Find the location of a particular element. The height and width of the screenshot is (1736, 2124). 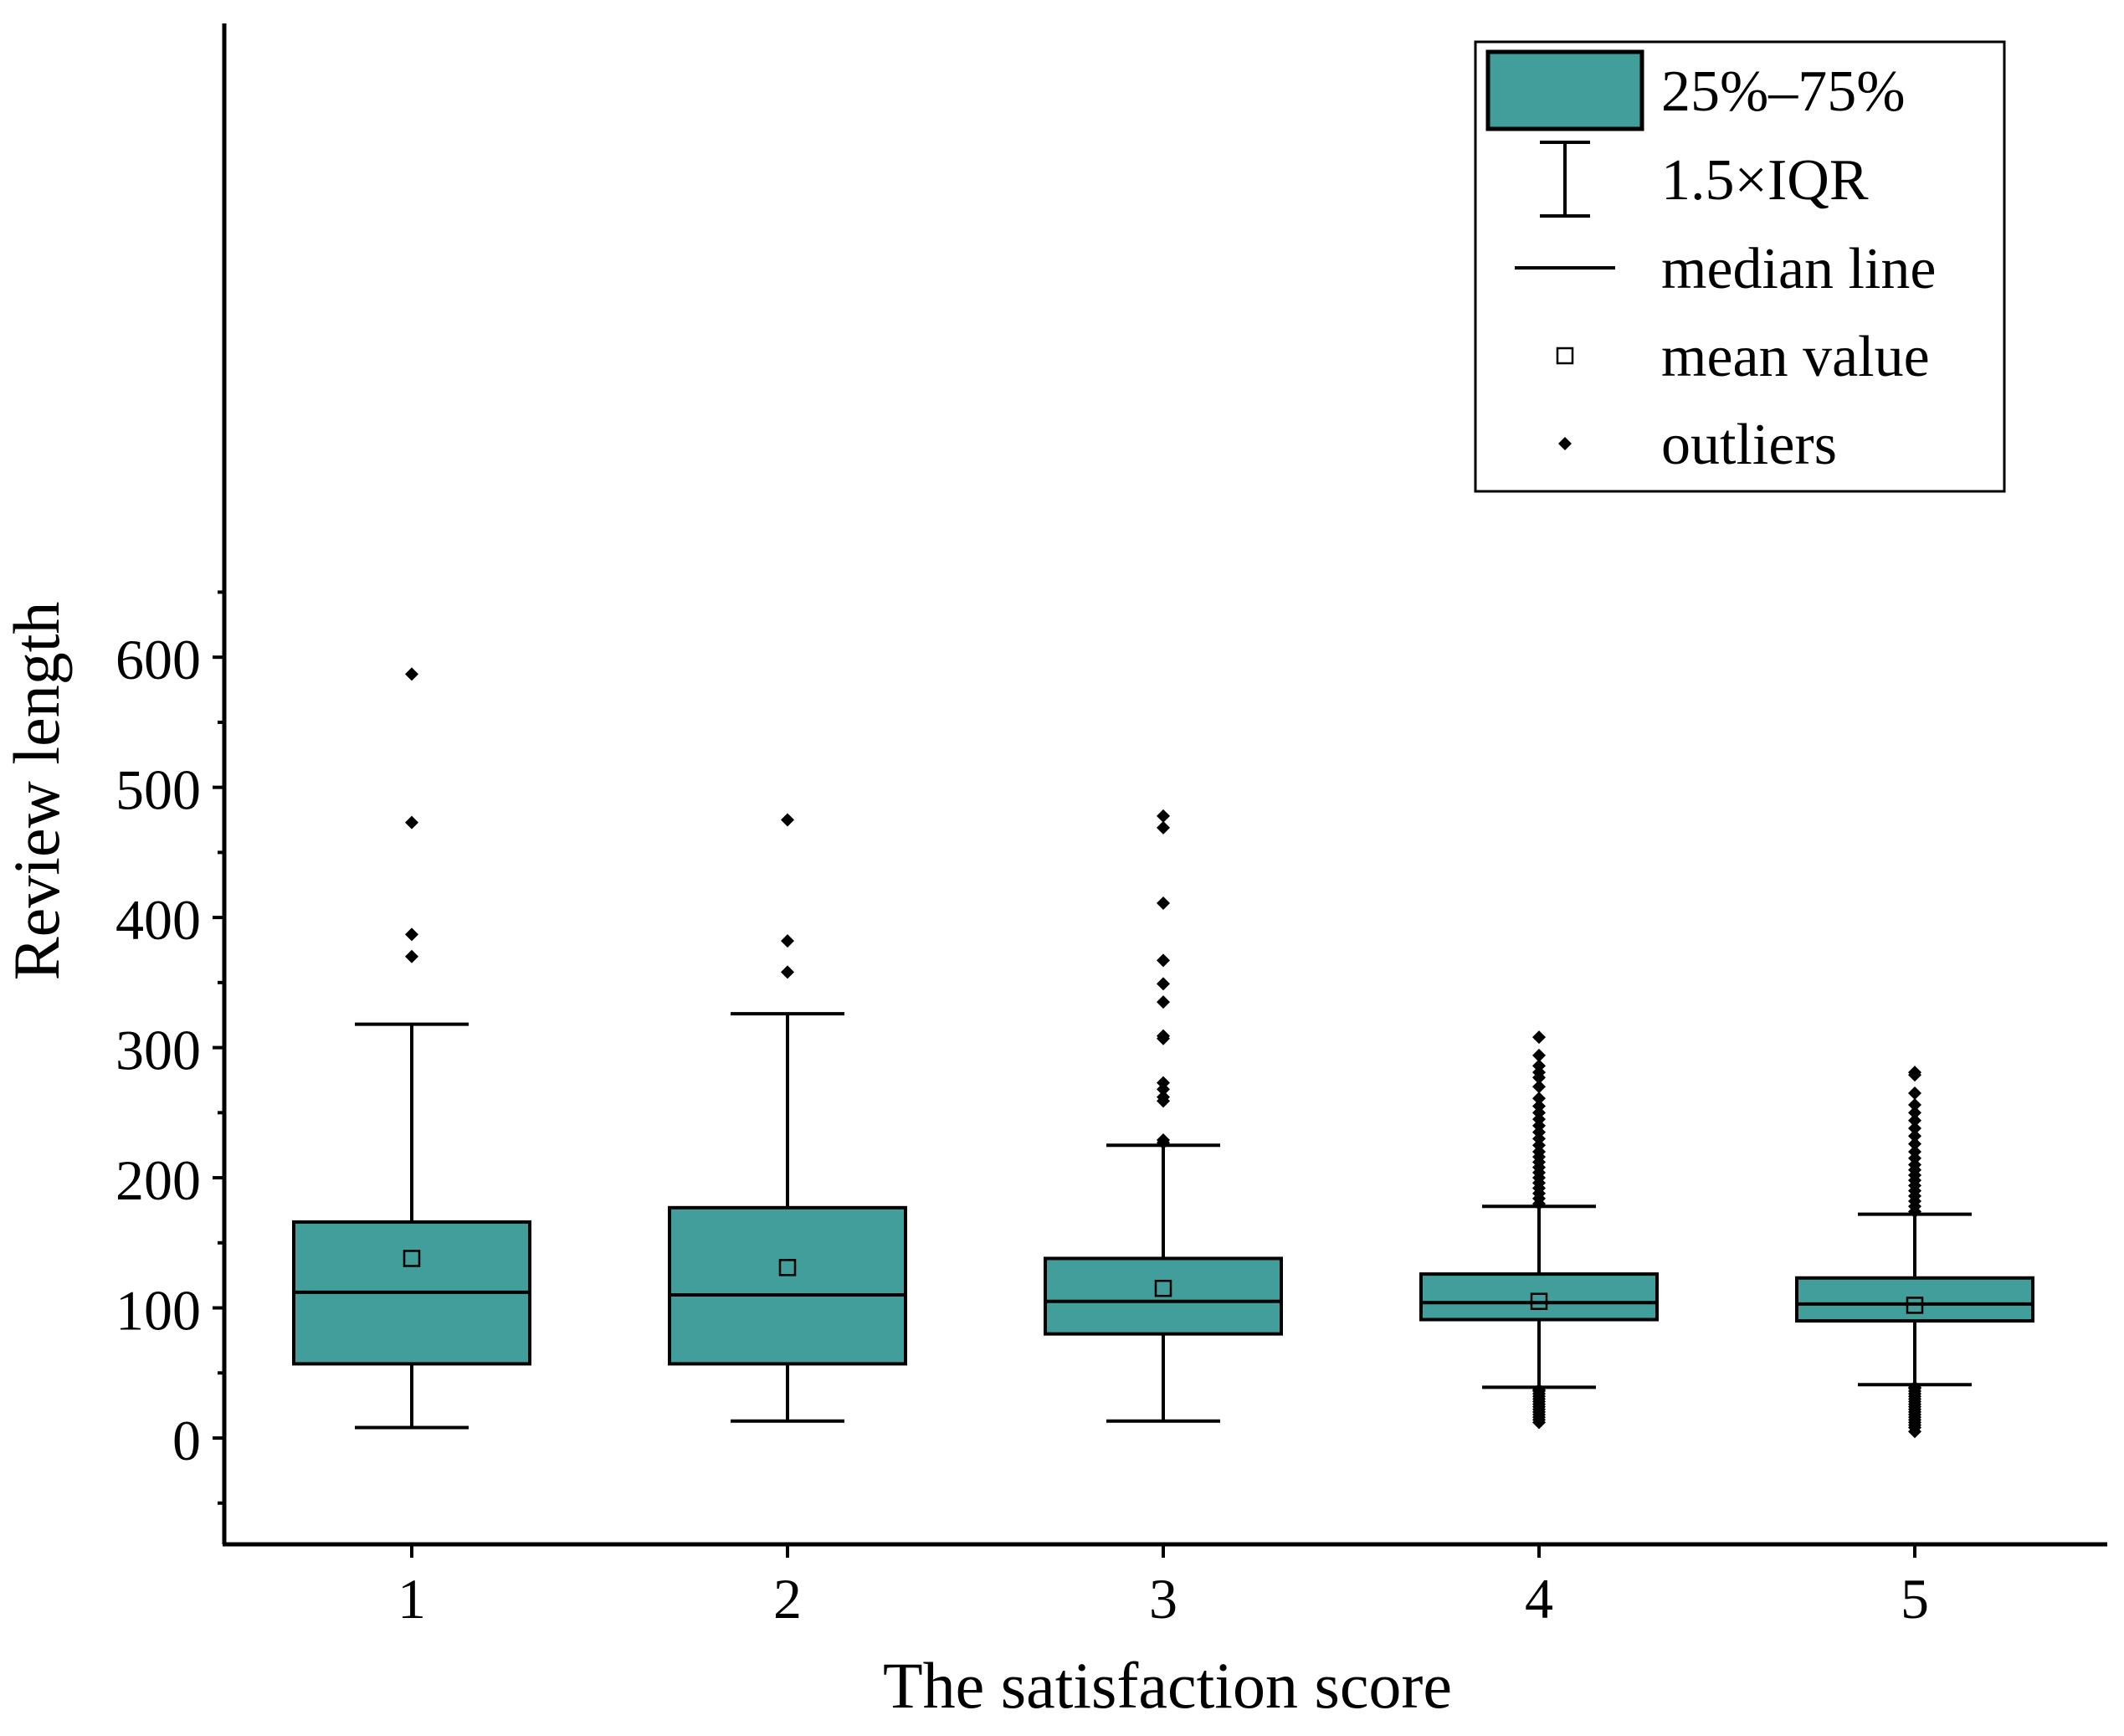

legend-entry-whisker: 1.5×IQR is located at coordinates (1704, 179).